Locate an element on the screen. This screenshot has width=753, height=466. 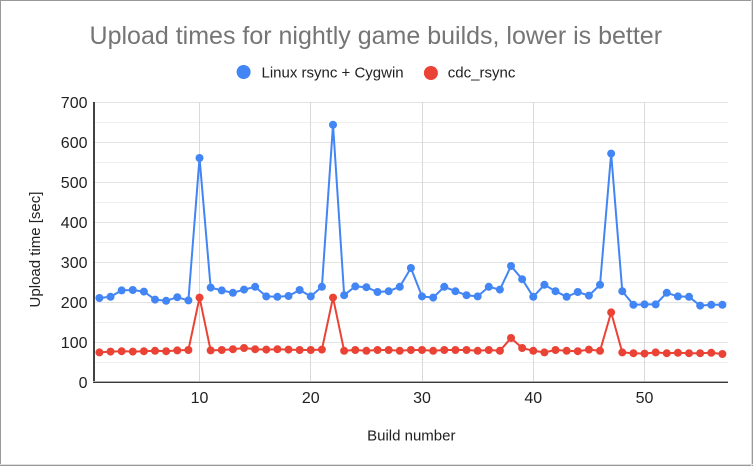
svg-text: 100 is located at coordinates (74, 343).